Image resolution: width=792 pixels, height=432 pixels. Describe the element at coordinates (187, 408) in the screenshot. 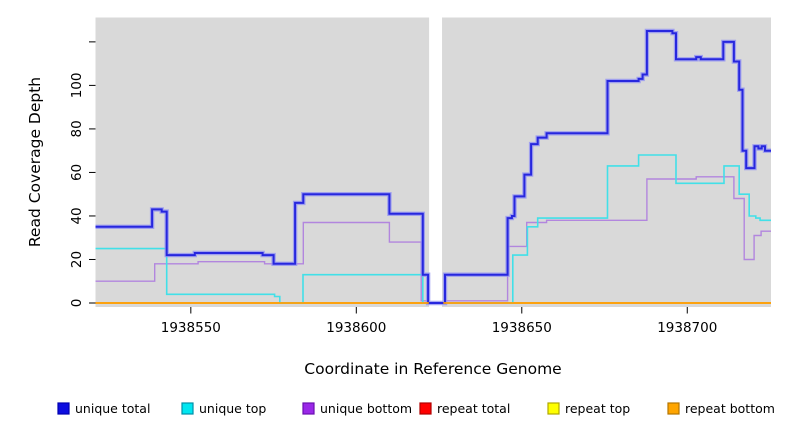

I see `legend-marker-unique-top` at that location.